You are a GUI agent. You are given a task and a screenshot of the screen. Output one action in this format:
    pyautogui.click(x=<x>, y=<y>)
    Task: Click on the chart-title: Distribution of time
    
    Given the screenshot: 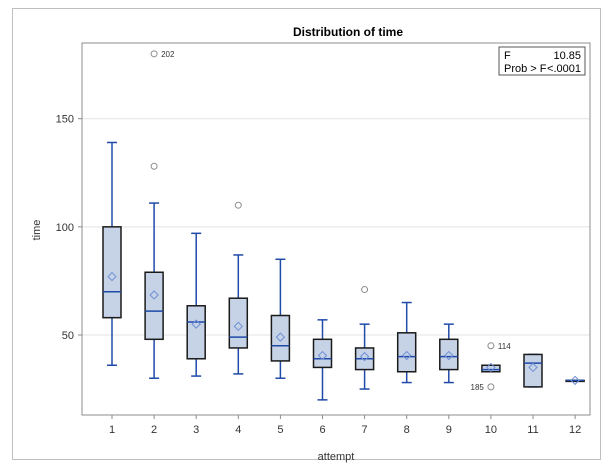 What is the action you would take?
    pyautogui.click(x=348, y=32)
    